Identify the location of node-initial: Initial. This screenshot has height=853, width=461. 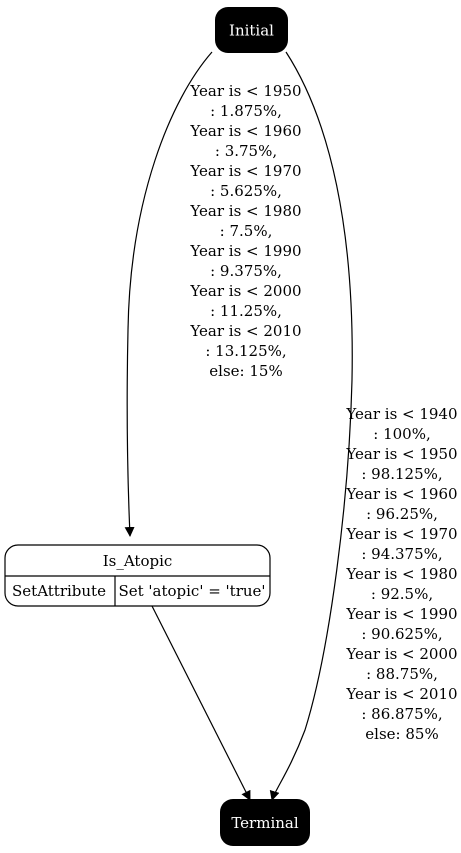
(251, 30).